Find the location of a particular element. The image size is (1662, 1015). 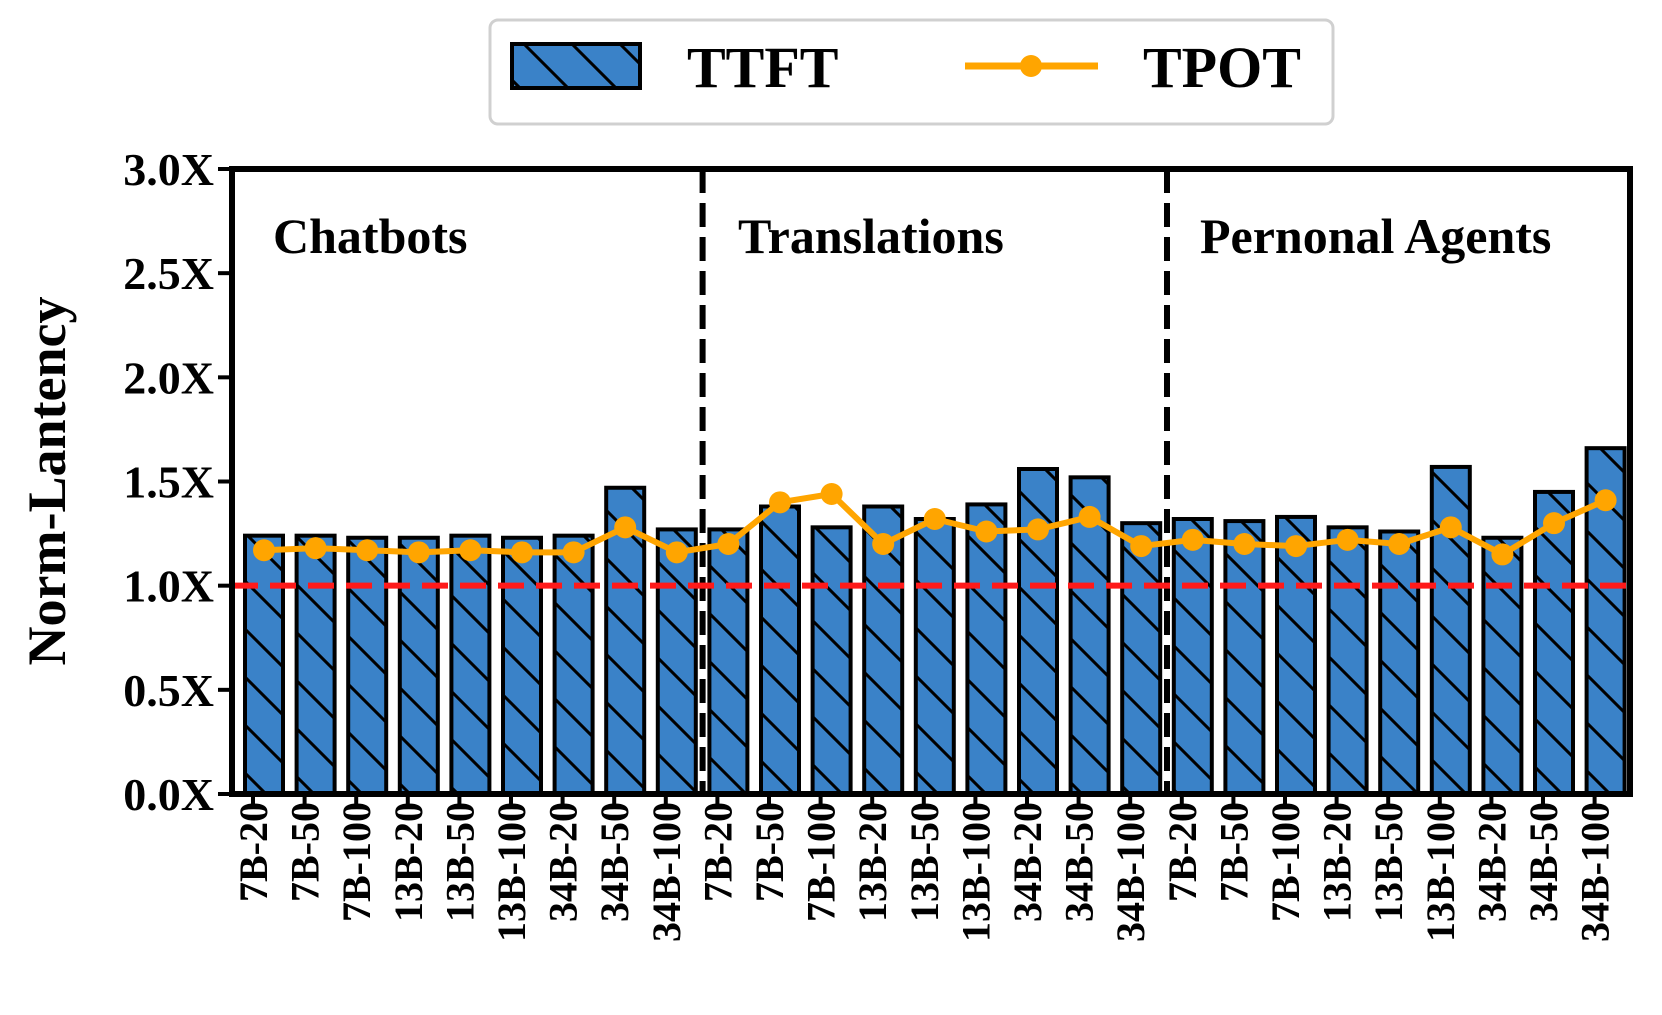

y-axis-label: Norm-Lantency is located at coordinates (47, 481).